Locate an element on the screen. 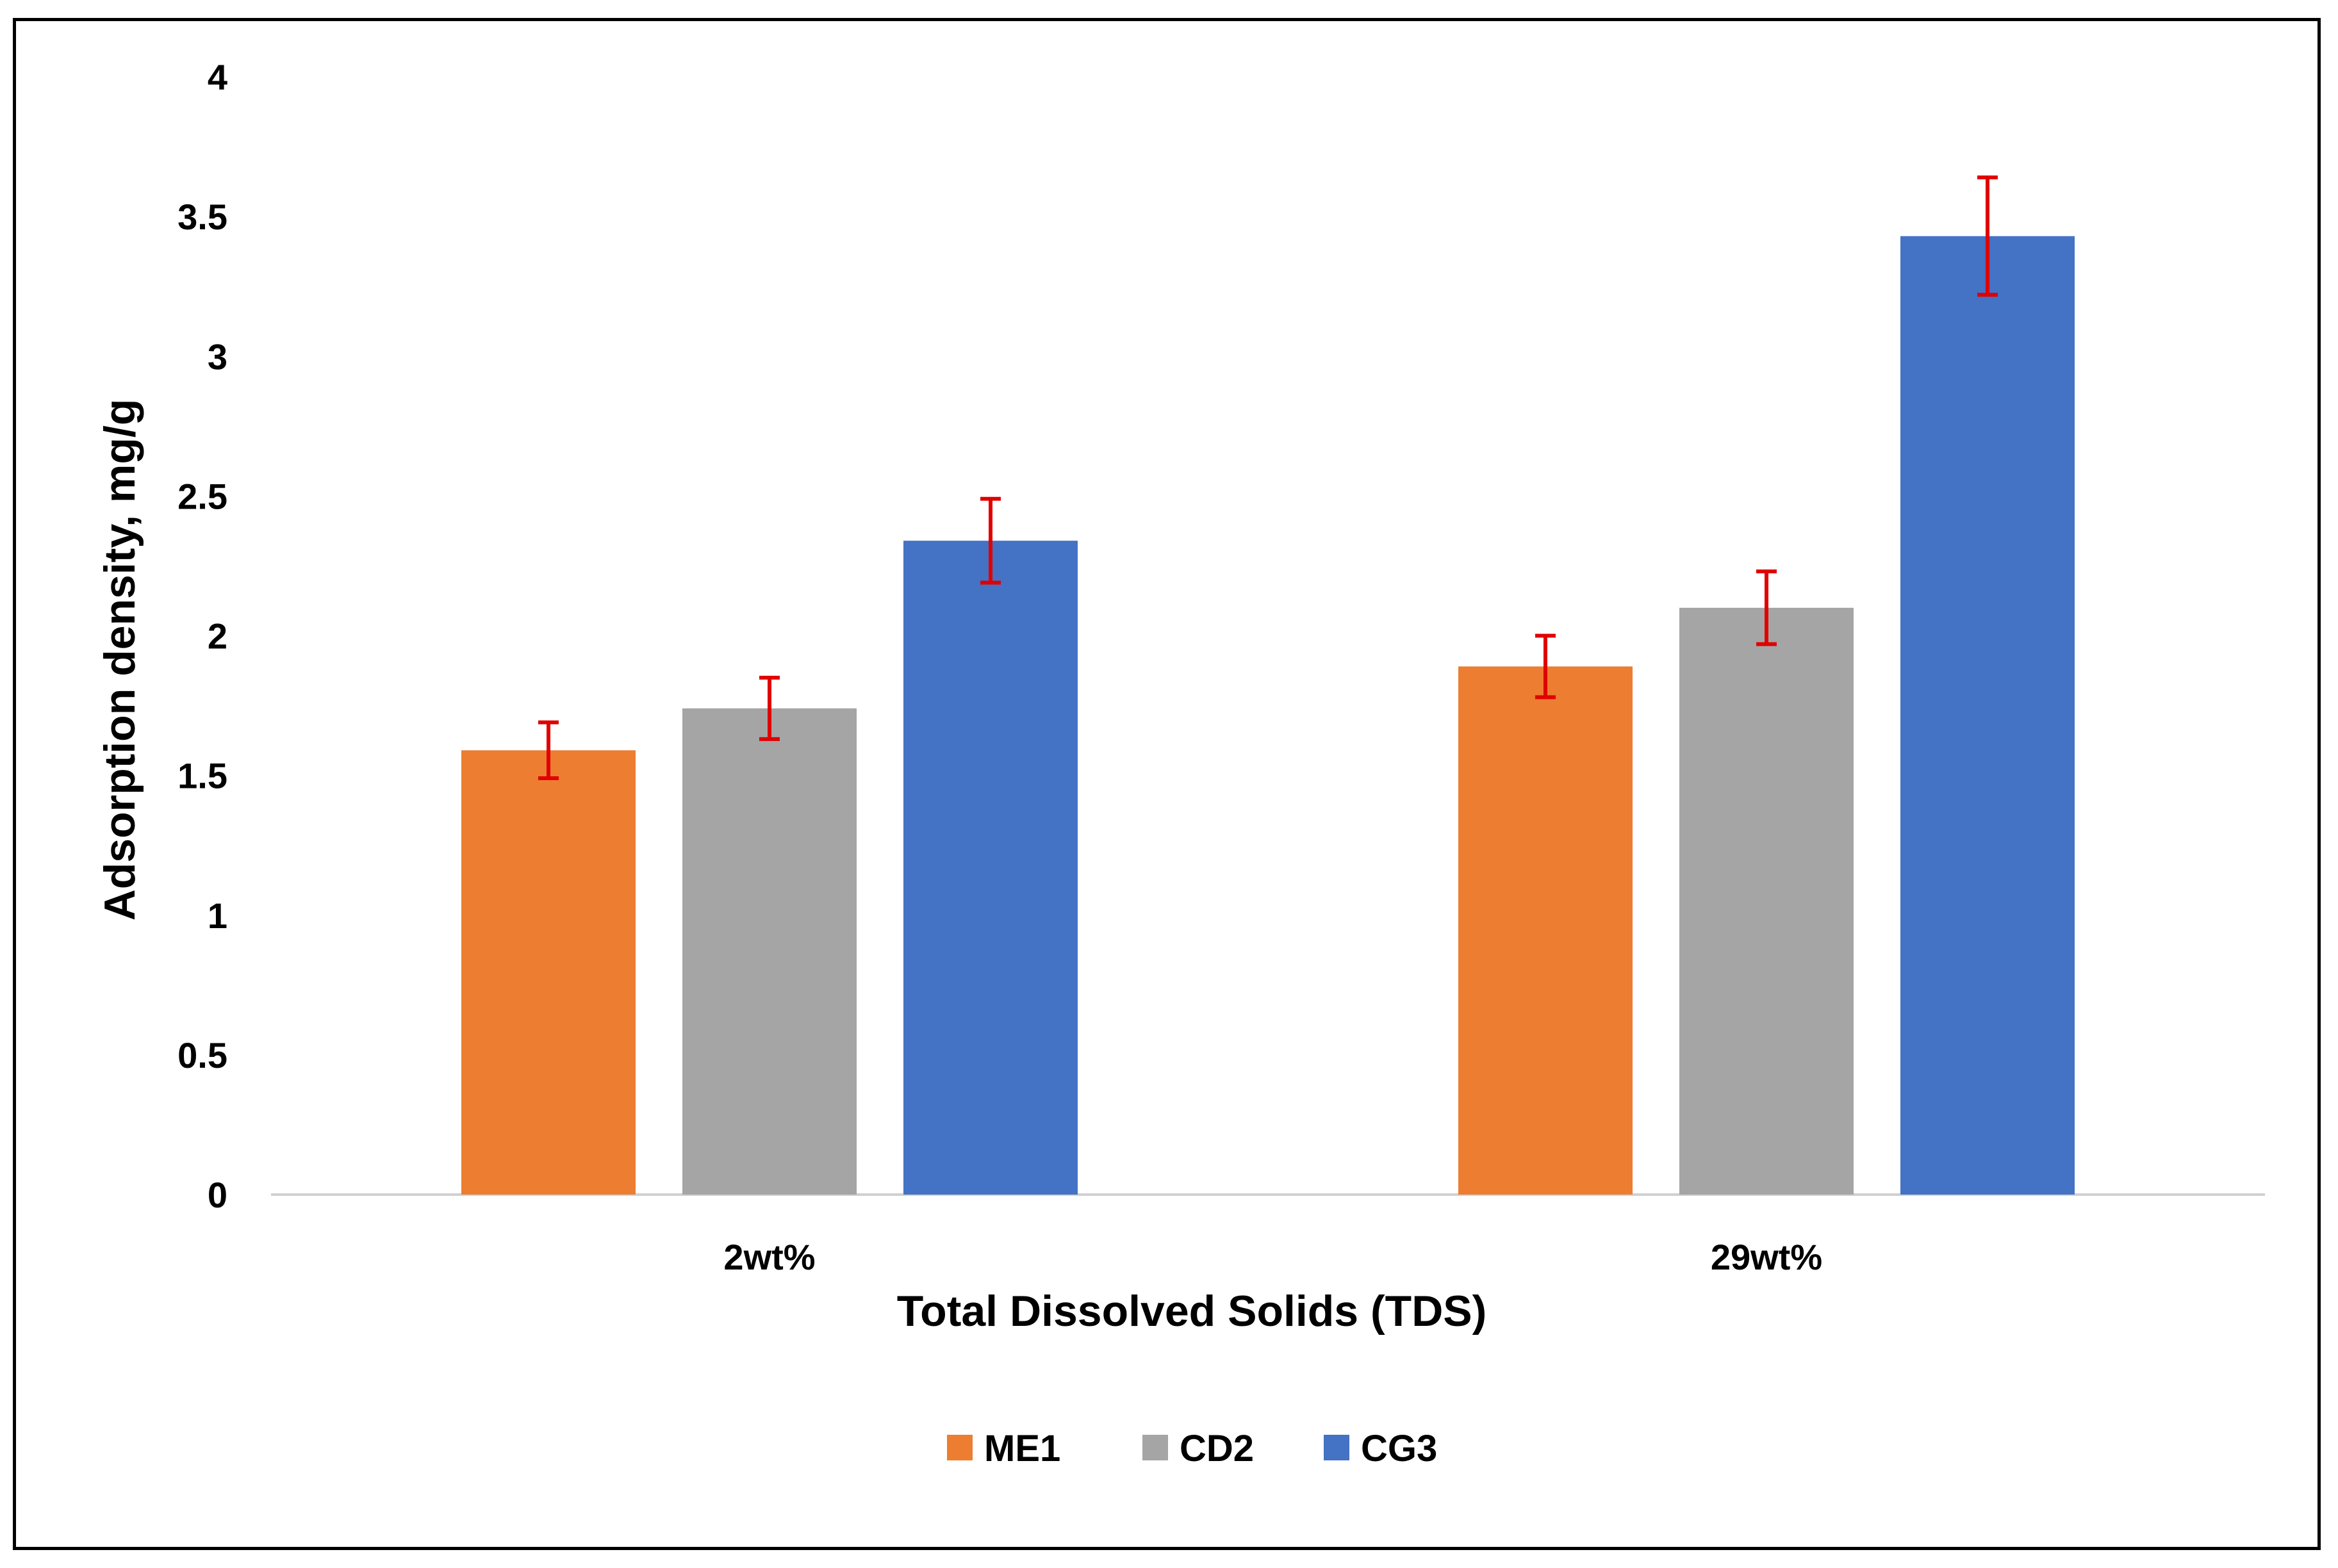 The image size is (2338, 1568). y-axis-title: Adsorption density, mg/g is located at coordinates (119, 660).